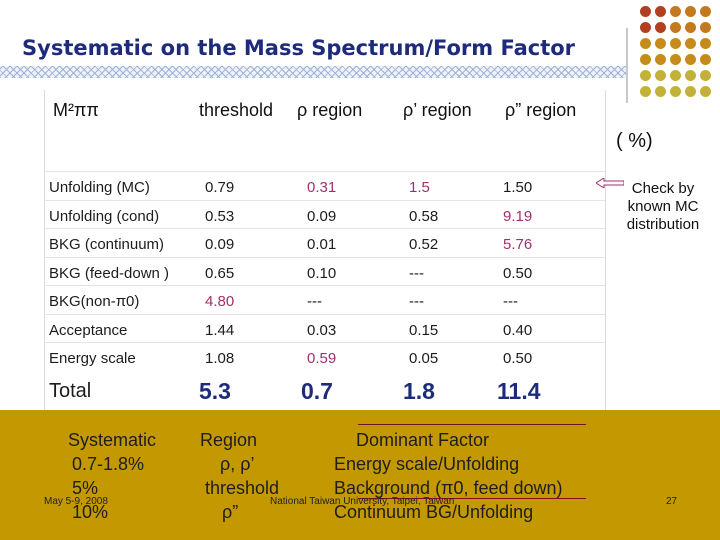 Image resolution: width=720 pixels, height=540 pixels. What do you see at coordinates (112, 440) in the screenshot?
I see `summary-systematic-head: Systematic` at bounding box center [112, 440].